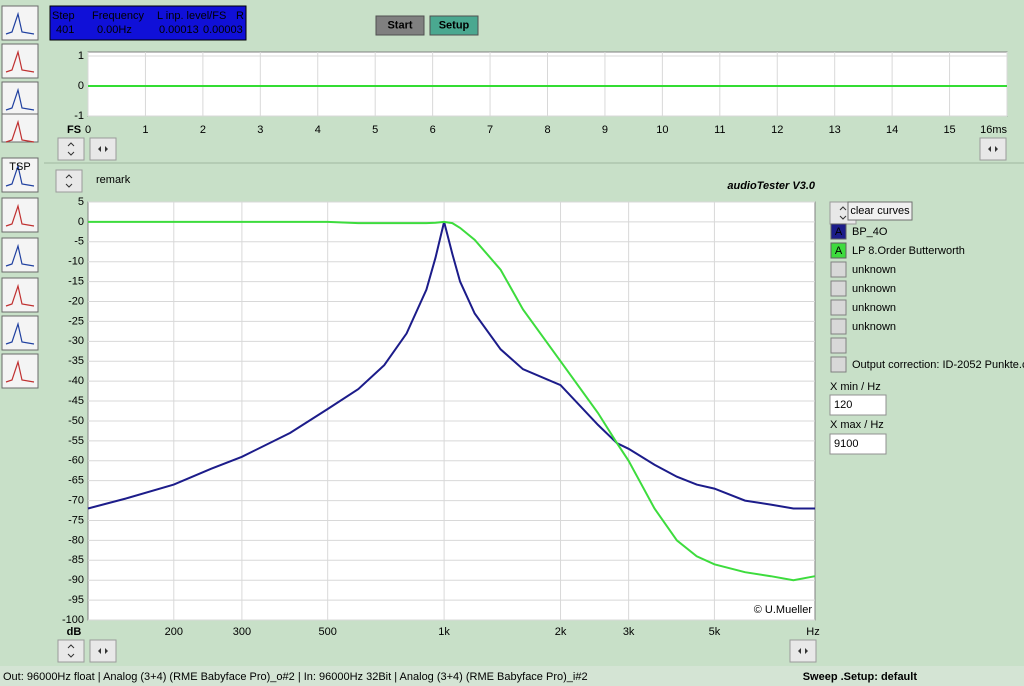 Image resolution: width=1024 pixels, height=686 pixels. I want to click on xmin-label: X min / Hz, so click(855, 387).